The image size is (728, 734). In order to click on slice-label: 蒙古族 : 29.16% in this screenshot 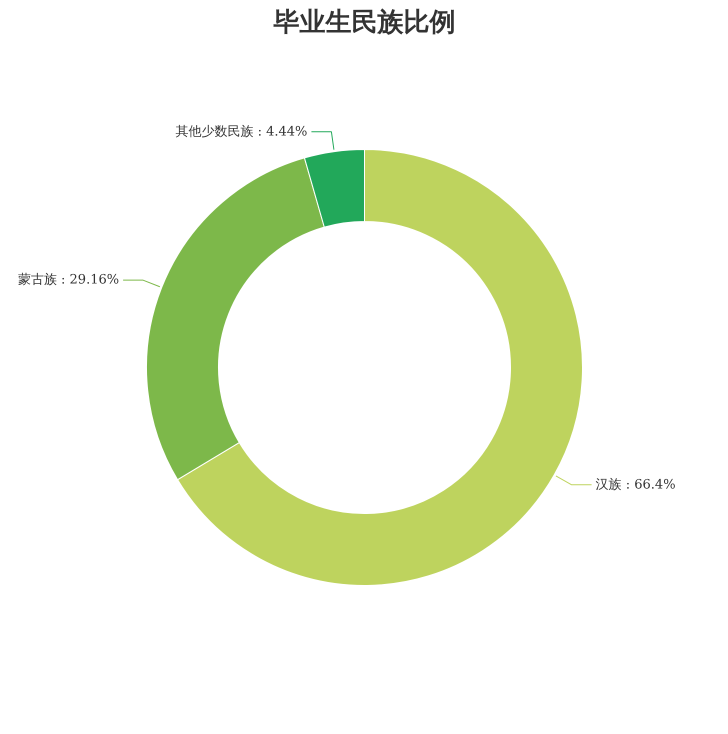, I will do `click(69, 280)`.